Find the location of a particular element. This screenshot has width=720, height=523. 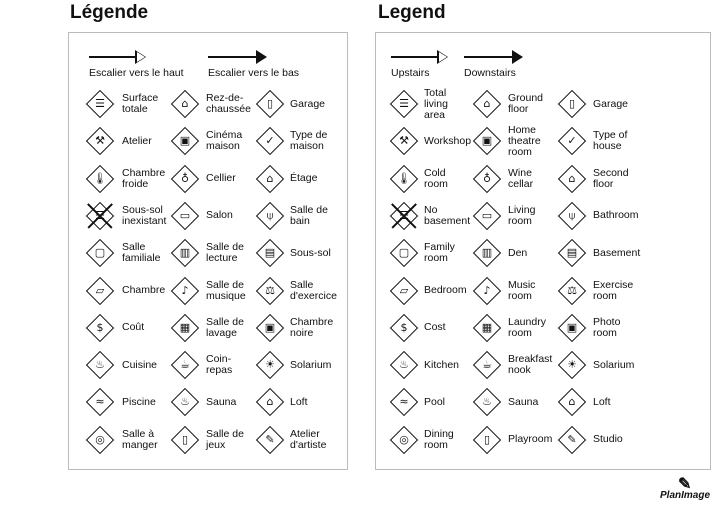

legend-item-label: Cellier is located at coordinates (221, 178).